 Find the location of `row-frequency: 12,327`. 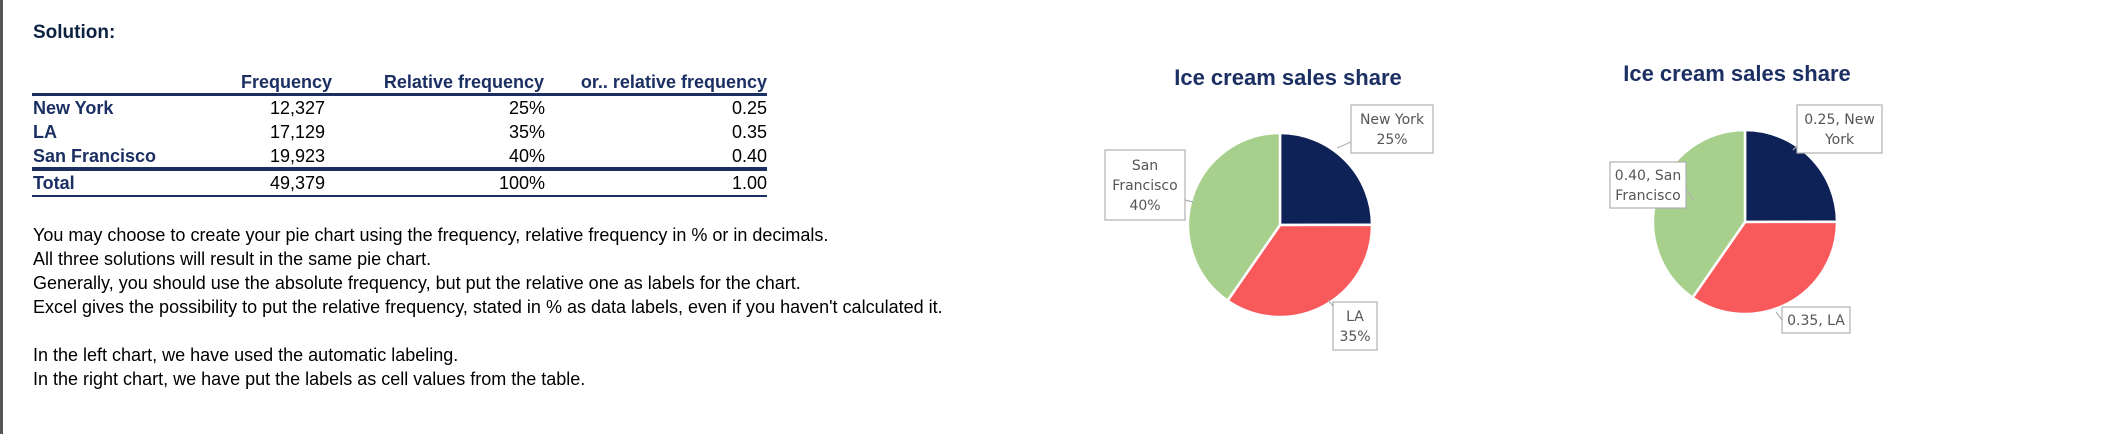

row-frequency: 12,327 is located at coordinates (297, 108).